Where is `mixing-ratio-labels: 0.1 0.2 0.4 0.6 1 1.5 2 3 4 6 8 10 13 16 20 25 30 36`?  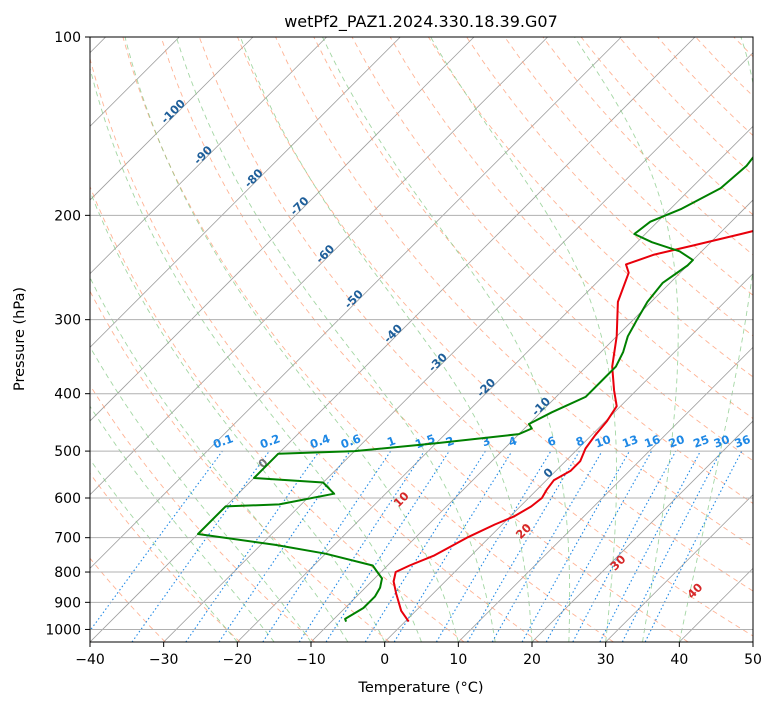 mixing-ratio-labels: 0.1 0.2 0.4 0.6 1 1.5 2 3 4 6 8 10 13 16 20 25 30 36 is located at coordinates (481, 441).